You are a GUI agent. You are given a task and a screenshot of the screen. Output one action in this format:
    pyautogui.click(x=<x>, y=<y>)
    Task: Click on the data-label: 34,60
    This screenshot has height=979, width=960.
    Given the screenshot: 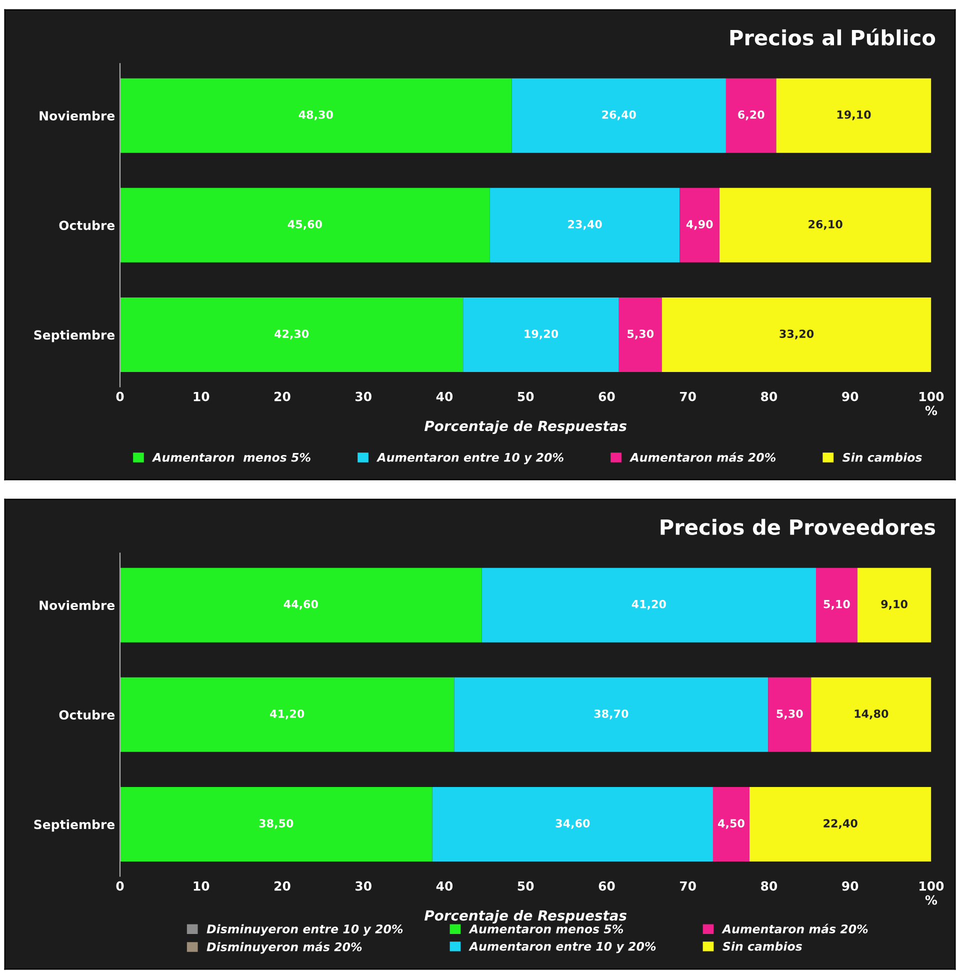 What is the action you would take?
    pyautogui.click(x=573, y=824)
    